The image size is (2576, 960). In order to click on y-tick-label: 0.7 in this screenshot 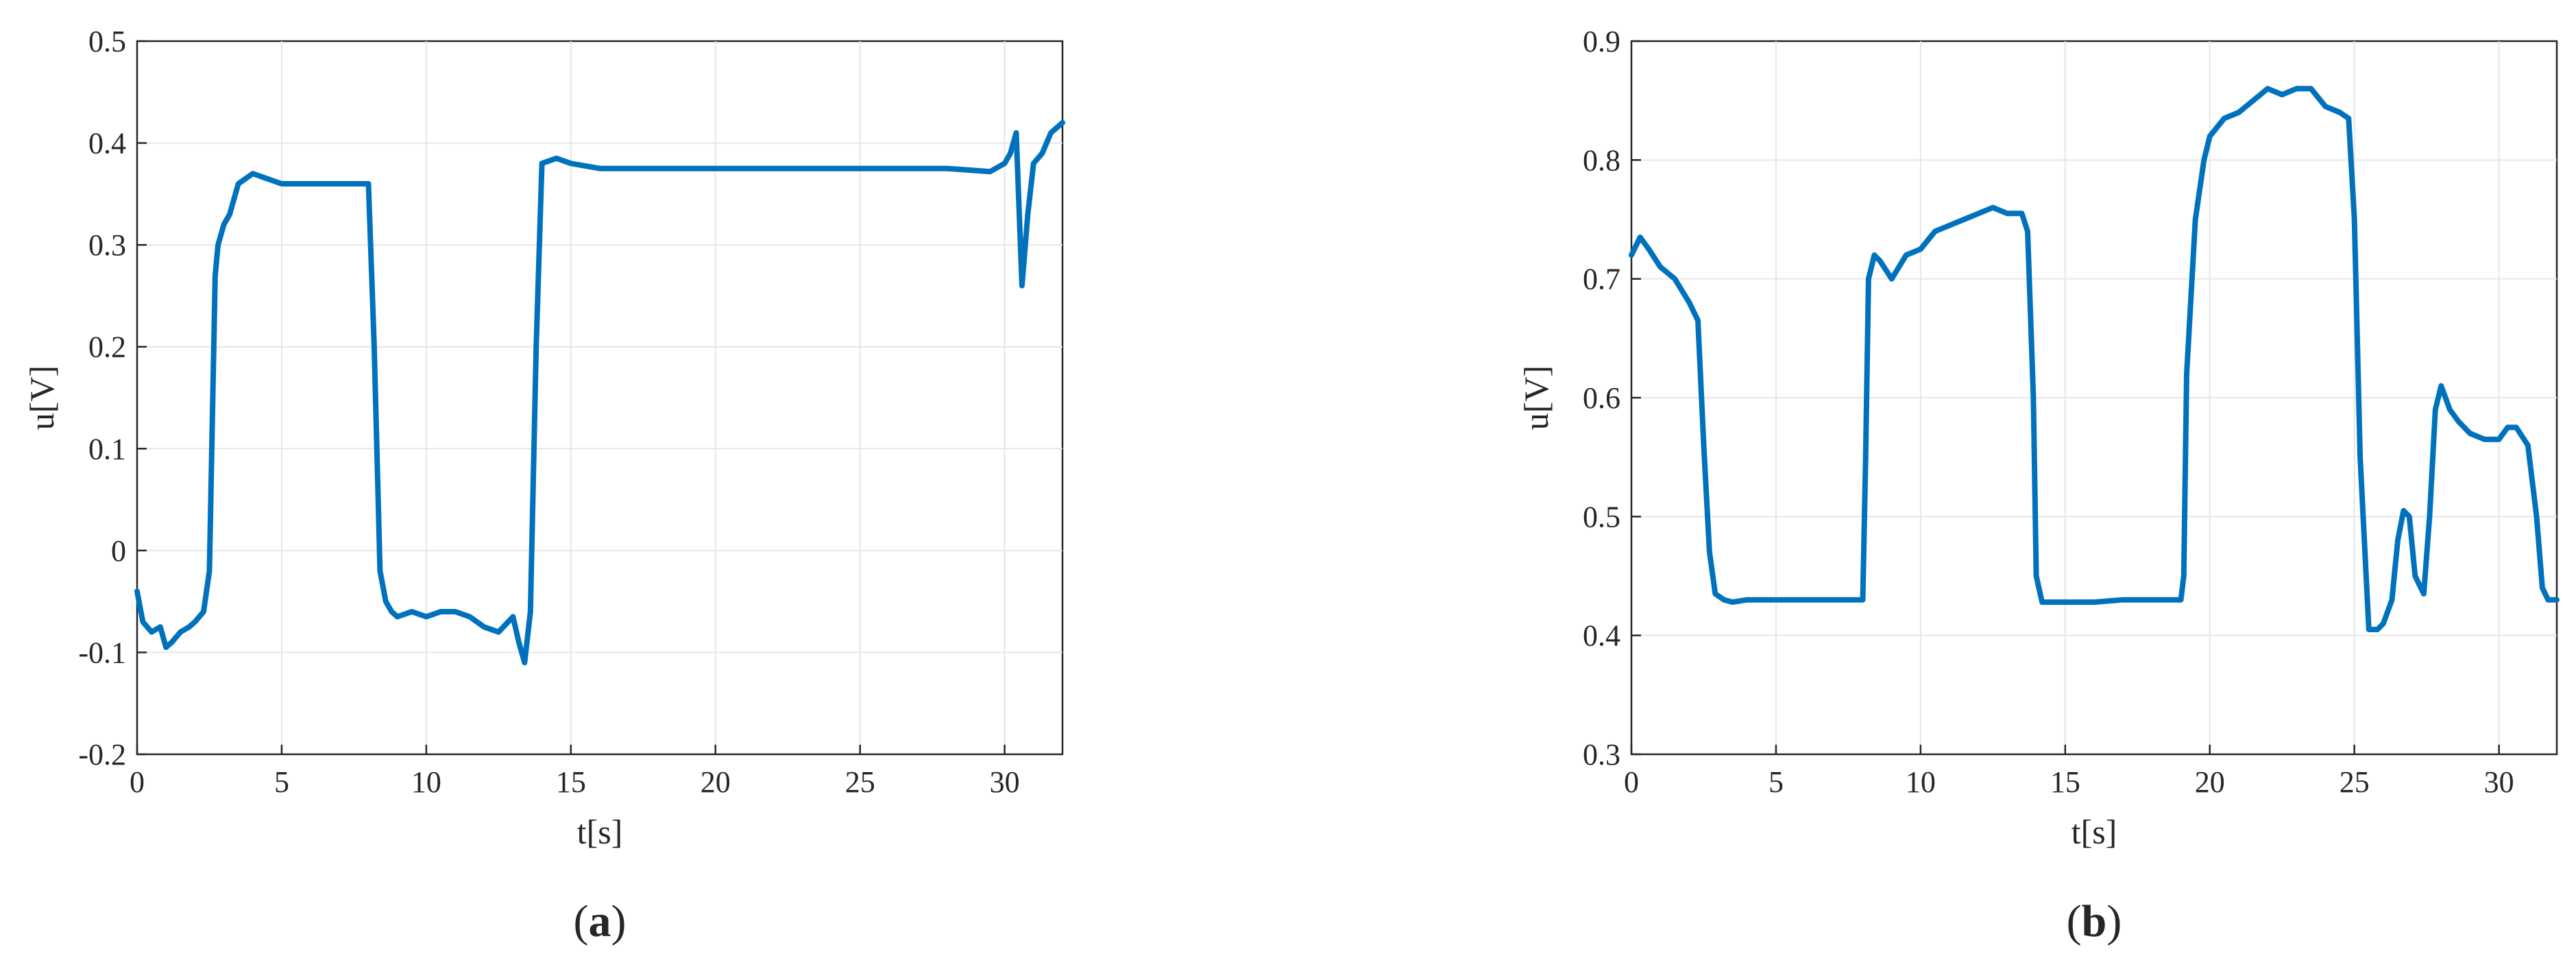, I will do `click(1601, 279)`.